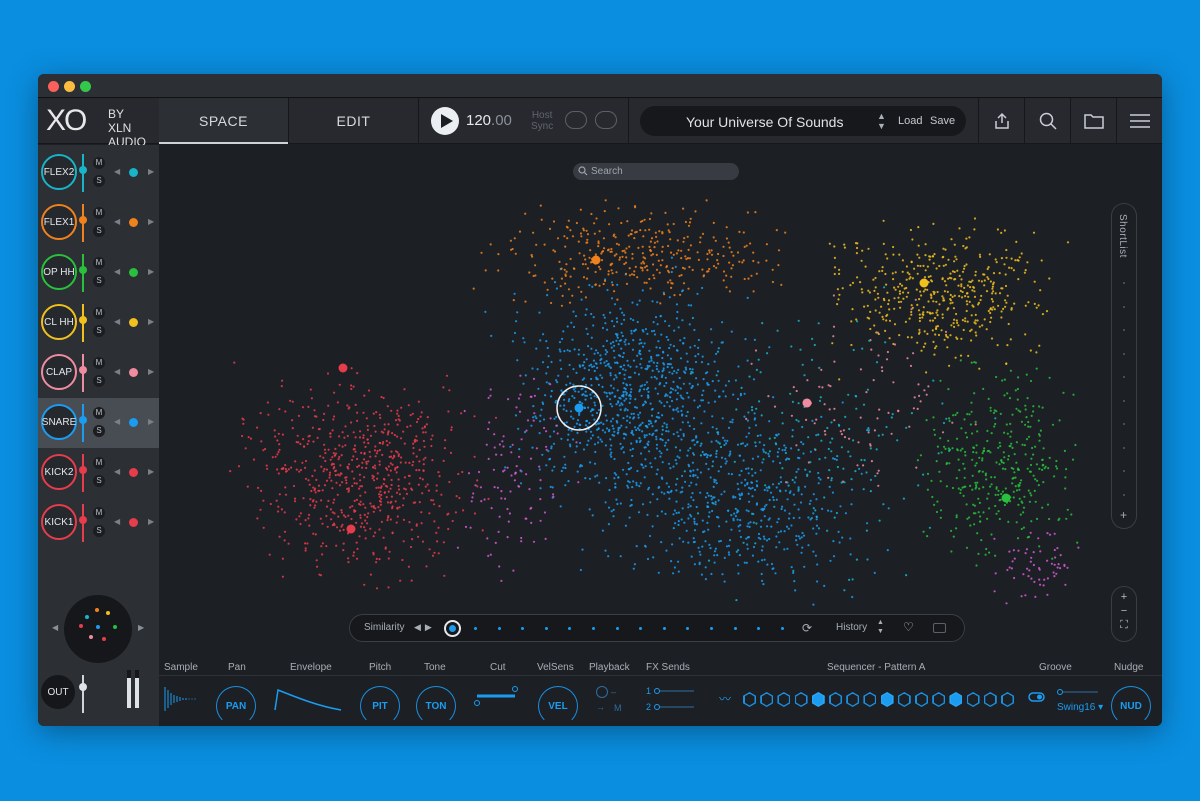 This screenshot has width=1200, height=801. I want to click on fx-send-sliders, so click(675, 700).